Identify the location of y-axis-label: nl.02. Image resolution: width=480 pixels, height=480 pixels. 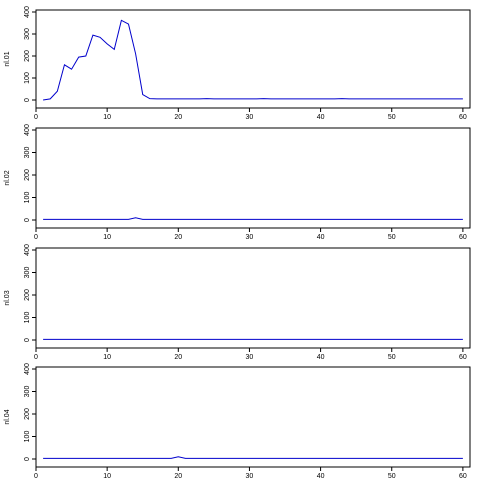
(7, 177).